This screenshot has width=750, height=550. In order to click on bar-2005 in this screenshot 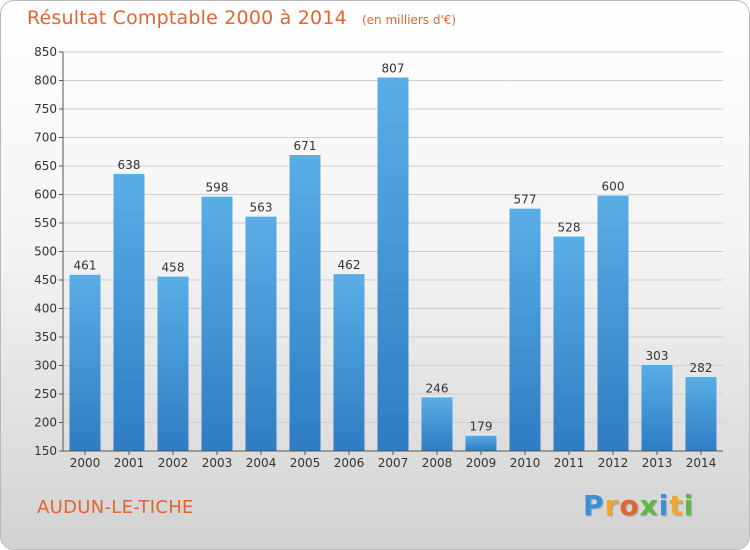, I will do `click(305, 302)`.